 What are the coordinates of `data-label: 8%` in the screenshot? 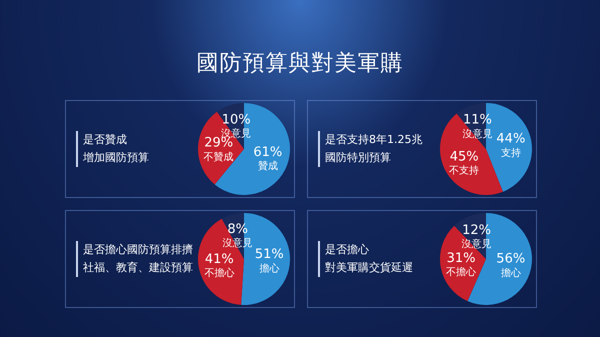 It's located at (237, 229).